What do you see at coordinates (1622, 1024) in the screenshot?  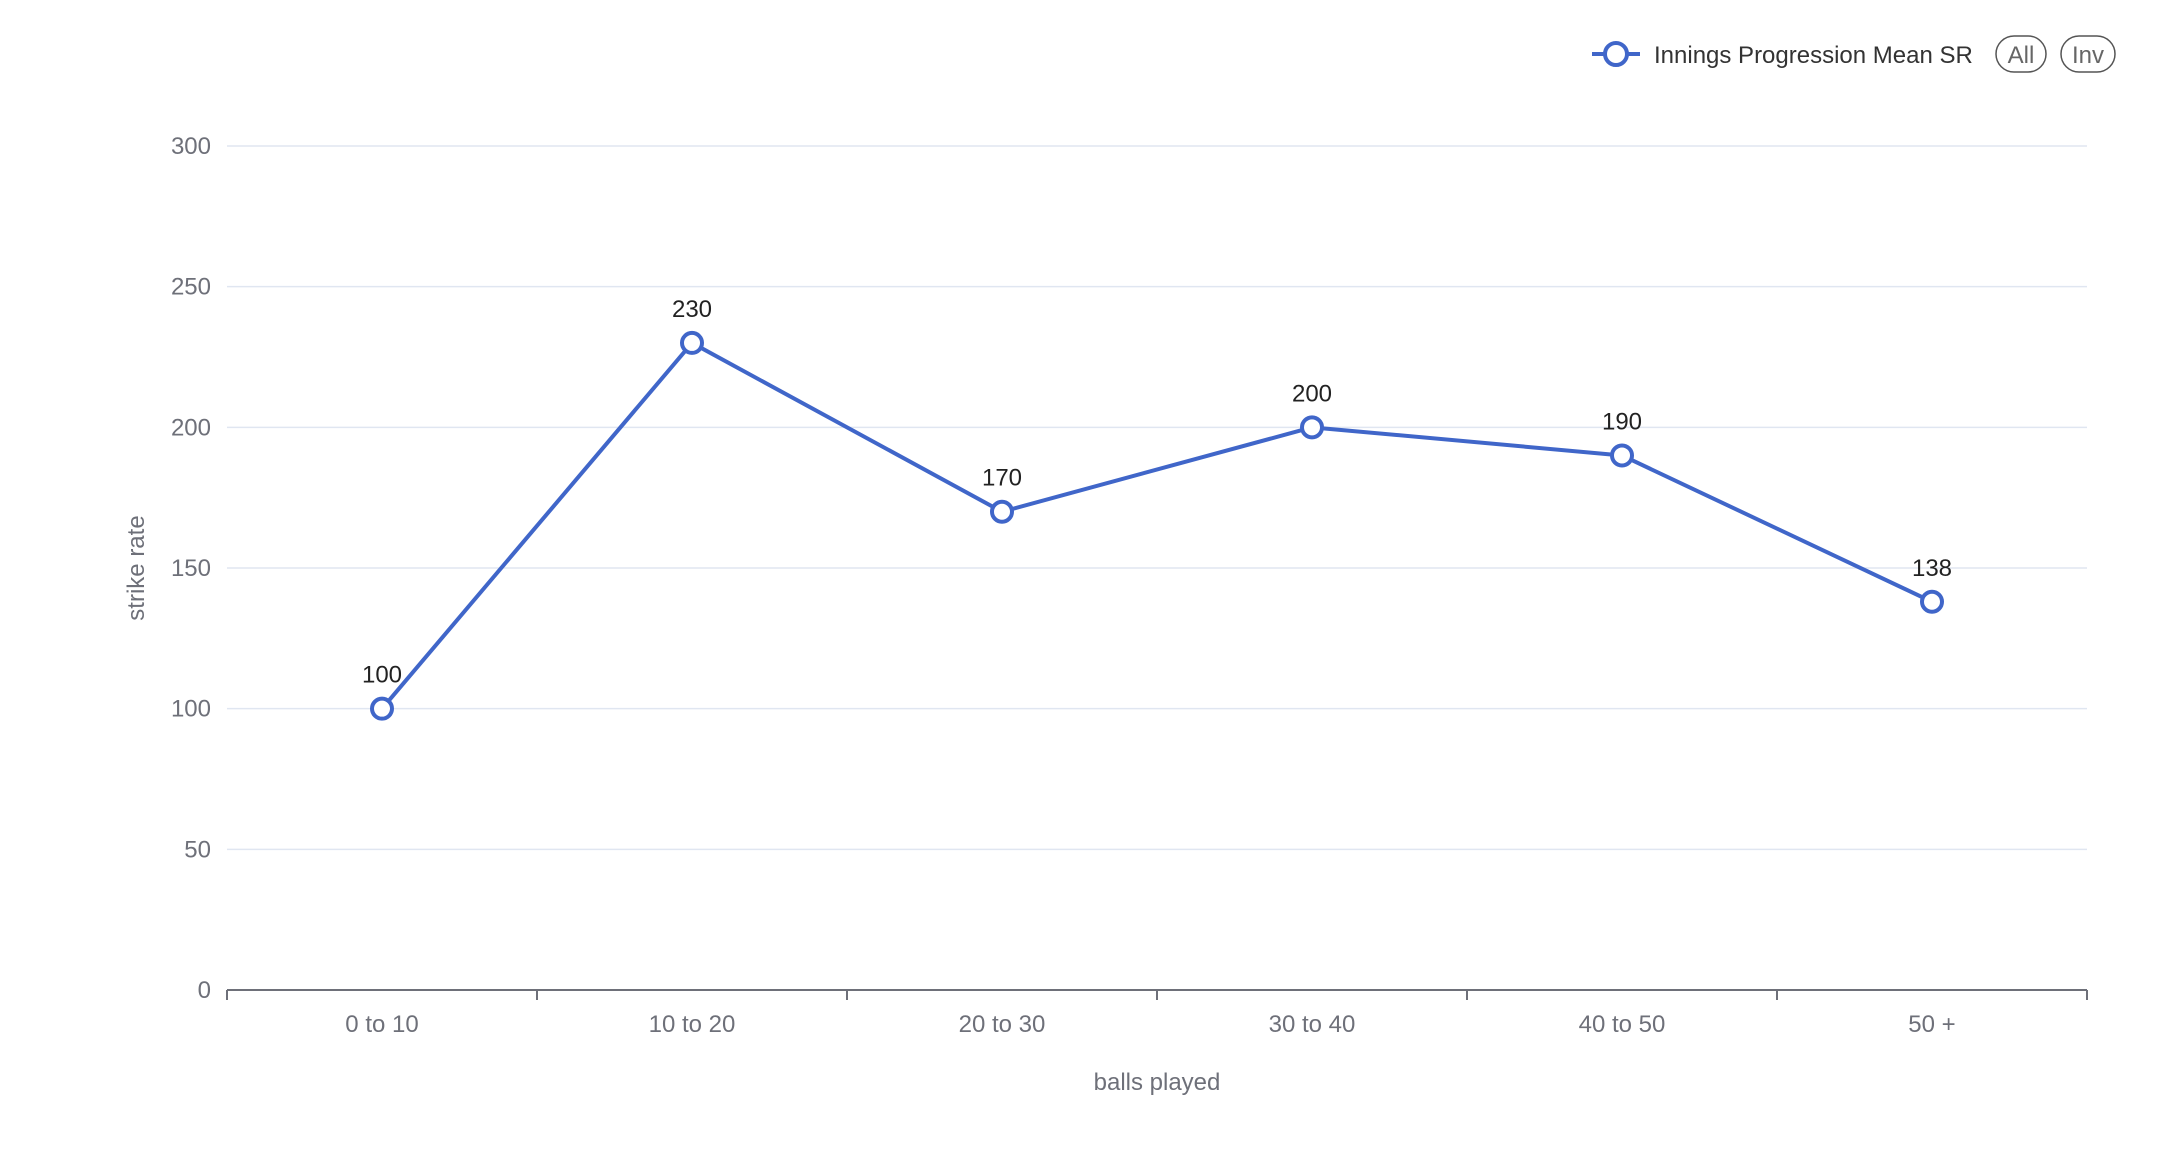 I see `x-tick-label: 40 to 50` at bounding box center [1622, 1024].